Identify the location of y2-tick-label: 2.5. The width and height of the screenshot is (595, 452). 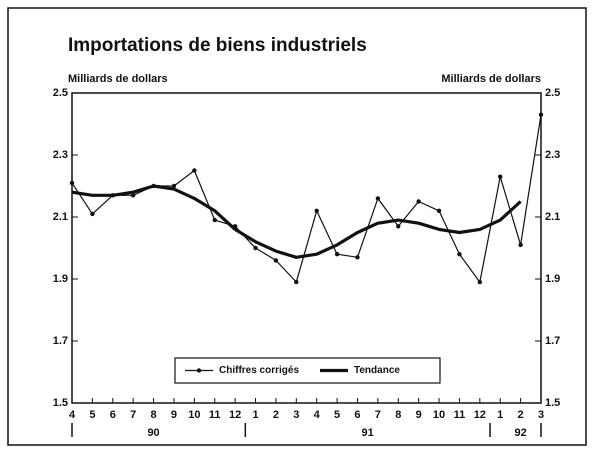
(552, 93).